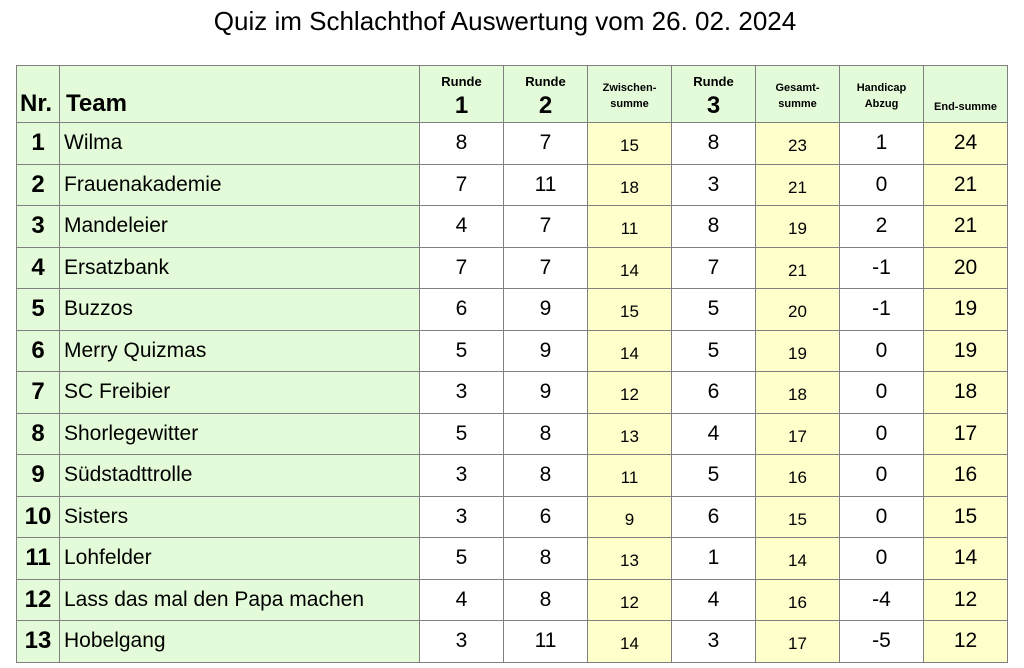  Describe the element at coordinates (545, 516) in the screenshot. I see `cell-runde-2: 6` at that location.